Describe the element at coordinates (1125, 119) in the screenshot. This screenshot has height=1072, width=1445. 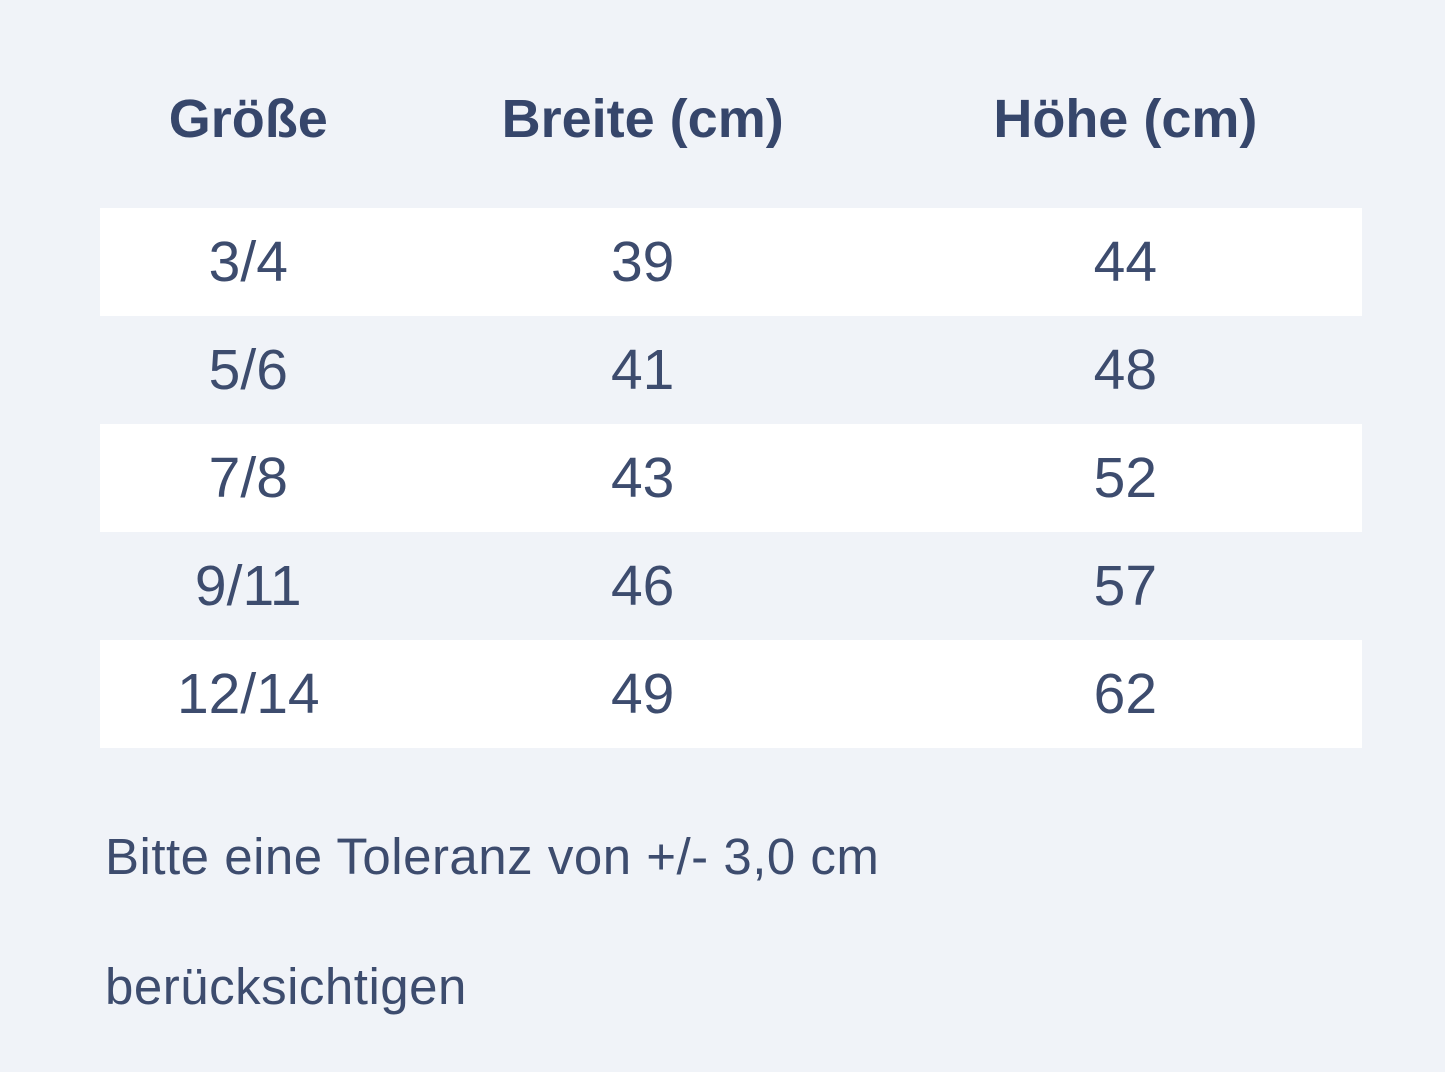
I see `column-header-hoehe: Höhe (cm)` at that location.